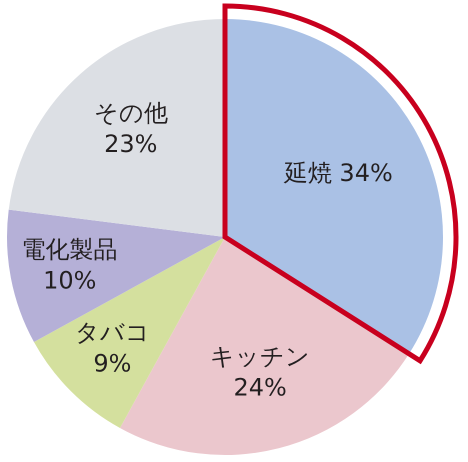 The image size is (468, 462). I want to click on data-label: 10%, so click(69, 280).